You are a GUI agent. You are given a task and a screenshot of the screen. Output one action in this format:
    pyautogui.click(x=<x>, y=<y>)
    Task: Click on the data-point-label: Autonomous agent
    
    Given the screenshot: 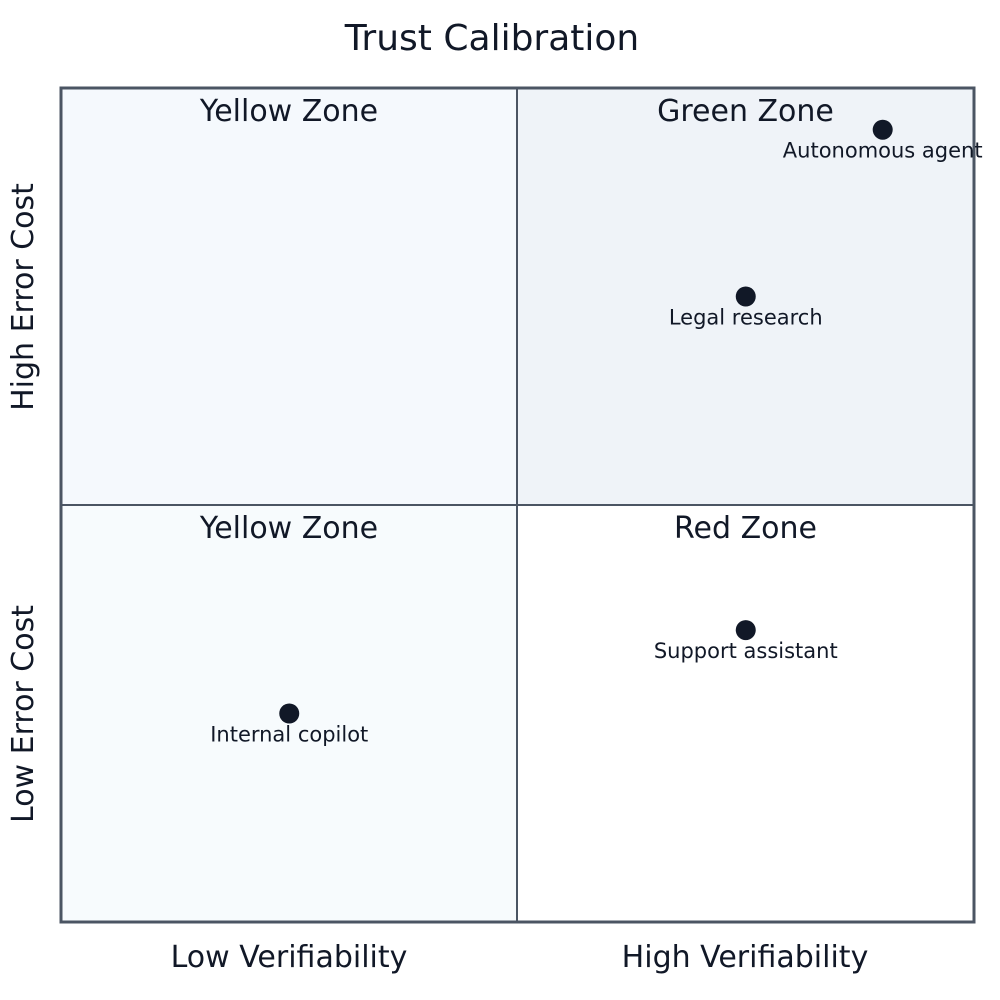 What is the action you would take?
    pyautogui.click(x=883, y=151)
    